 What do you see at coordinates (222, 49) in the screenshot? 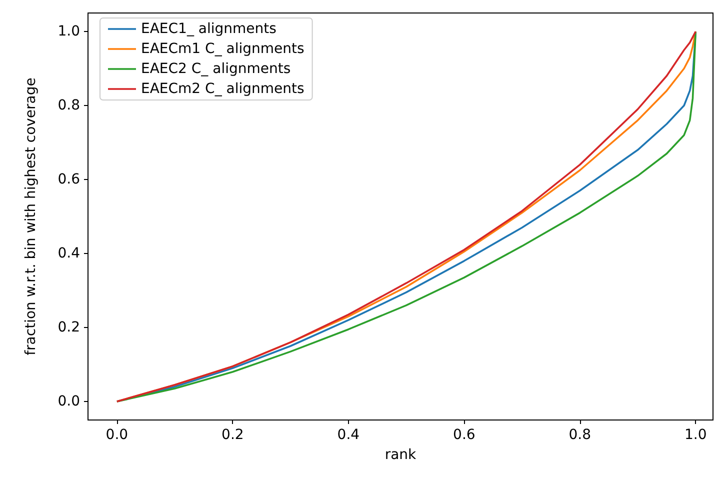
I see `legend-label: EAECm1 C_ alignments` at bounding box center [222, 49].